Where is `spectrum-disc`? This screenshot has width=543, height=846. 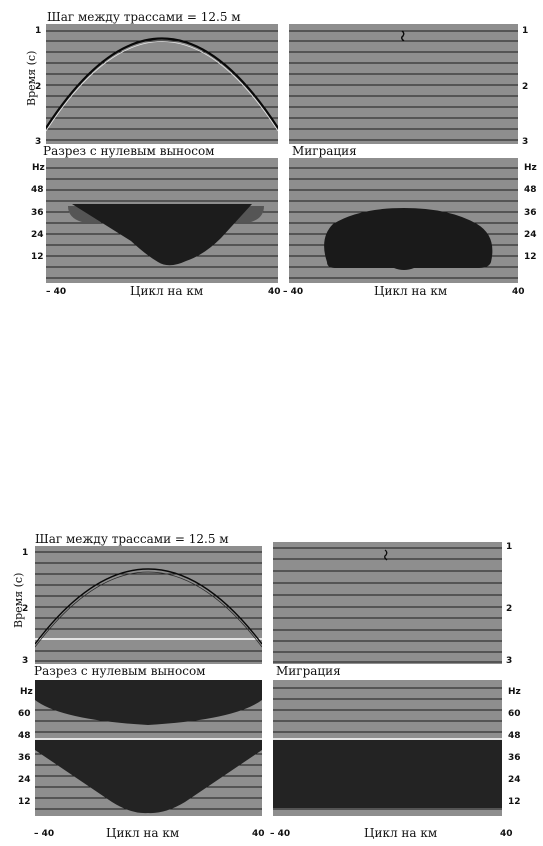
spectrum-disc is located at coordinates (408, 239).